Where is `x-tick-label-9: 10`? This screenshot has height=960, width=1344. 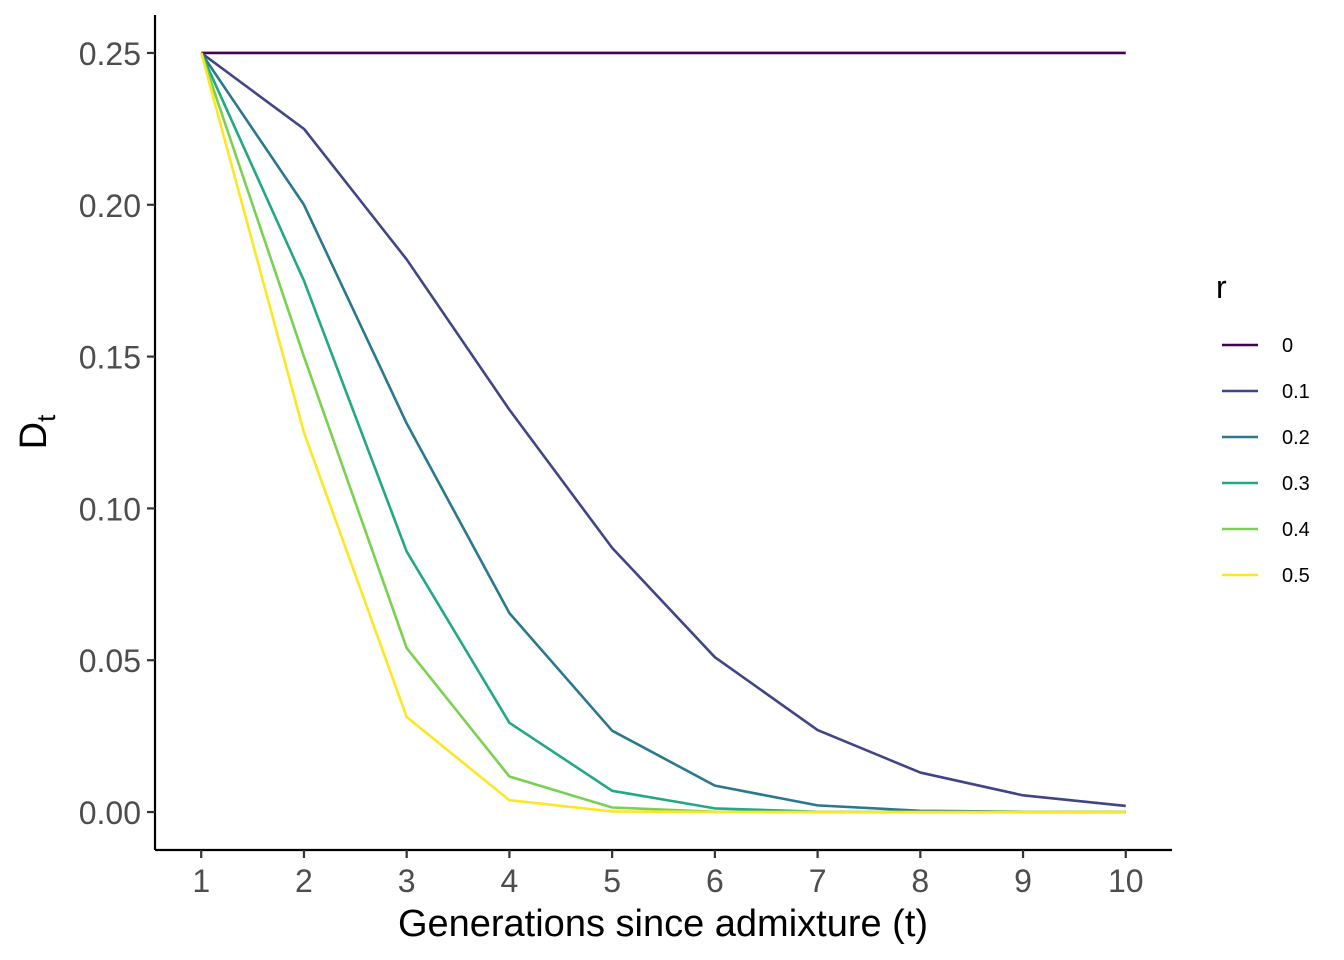 x-tick-label-9: 10 is located at coordinates (1126, 881).